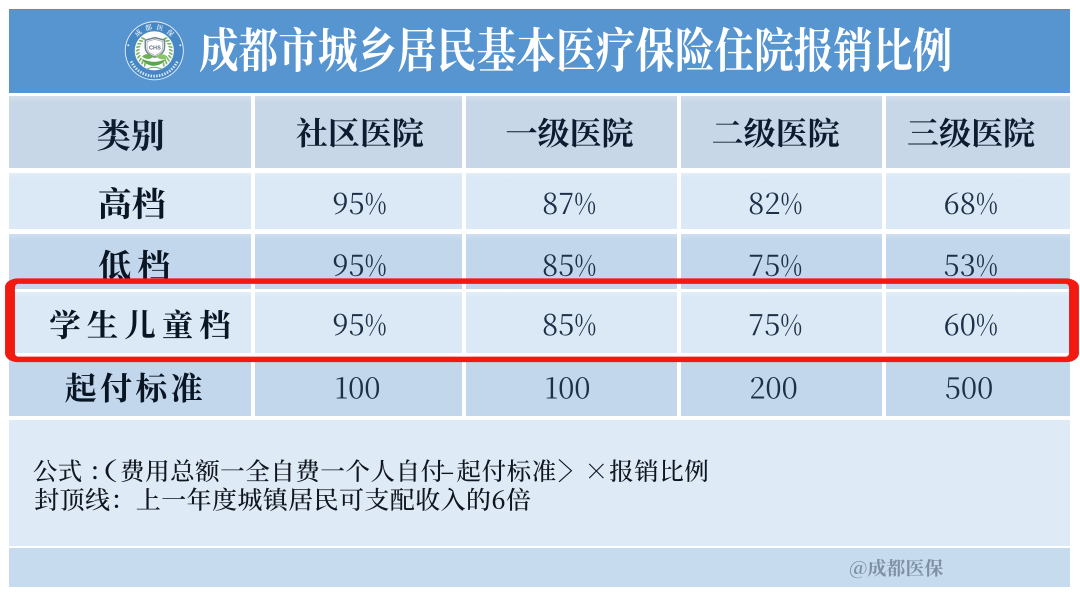 This screenshot has width=1080, height=596. What do you see at coordinates (155, 49) in the screenshot?
I see `svg-text: CHS` at bounding box center [155, 49].